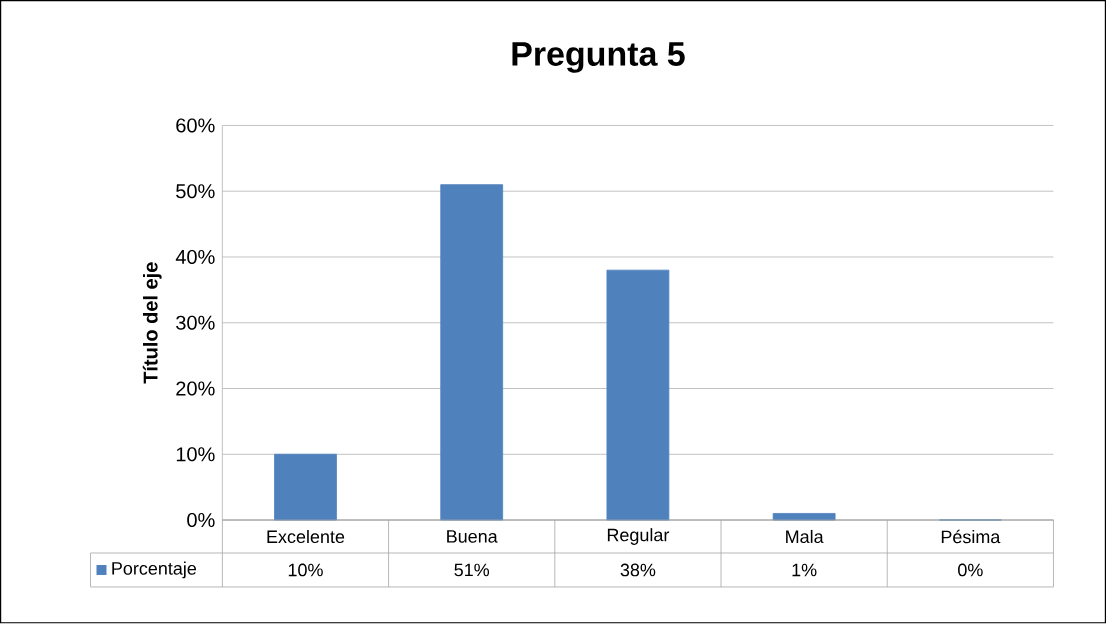 The height and width of the screenshot is (624, 1106). I want to click on data-label: 38%, so click(638, 570).